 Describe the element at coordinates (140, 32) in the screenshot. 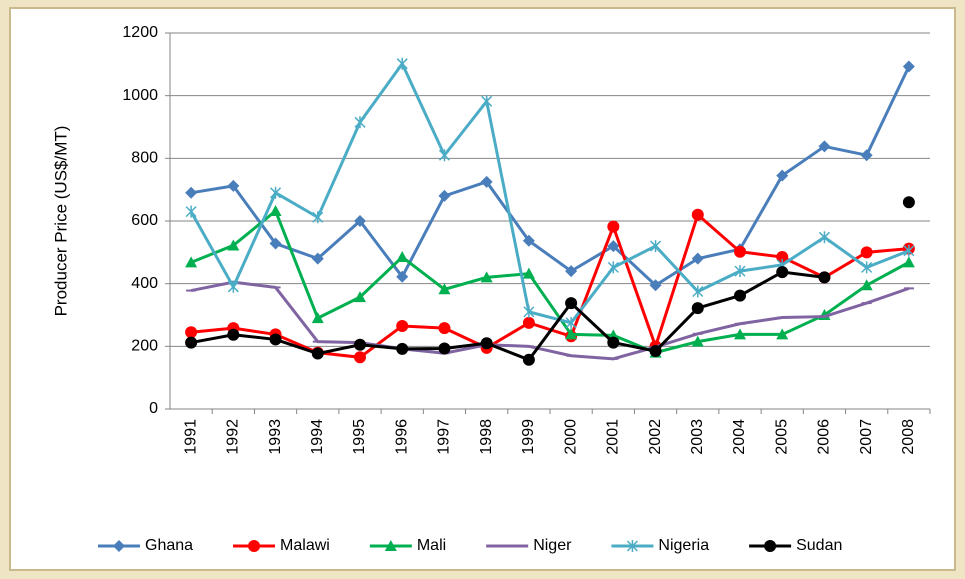

I see `y-tick-label: 1200` at that location.